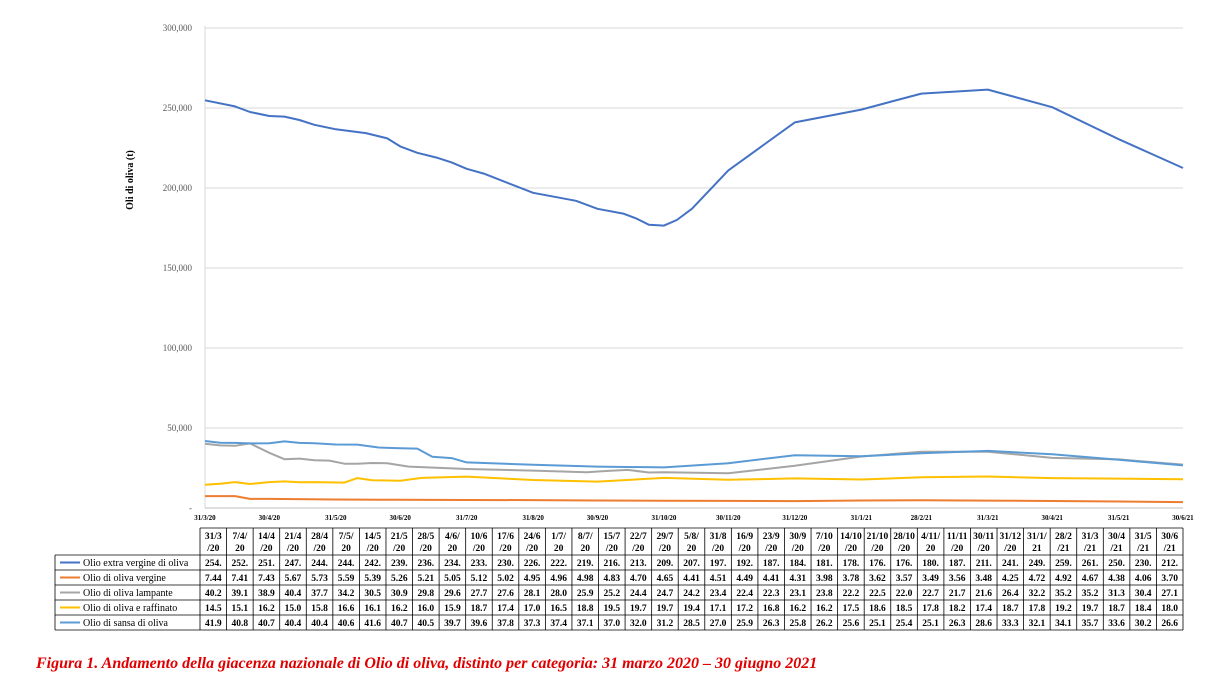  What do you see at coordinates (467, 518) in the screenshot?
I see `x-tick-label: 31/7/20` at bounding box center [467, 518].